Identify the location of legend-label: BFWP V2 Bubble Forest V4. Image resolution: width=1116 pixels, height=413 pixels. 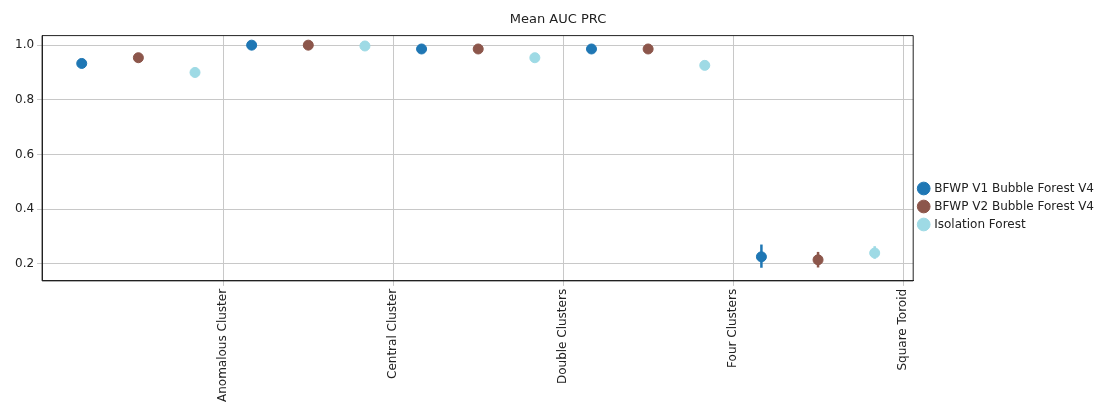
(1014, 205).